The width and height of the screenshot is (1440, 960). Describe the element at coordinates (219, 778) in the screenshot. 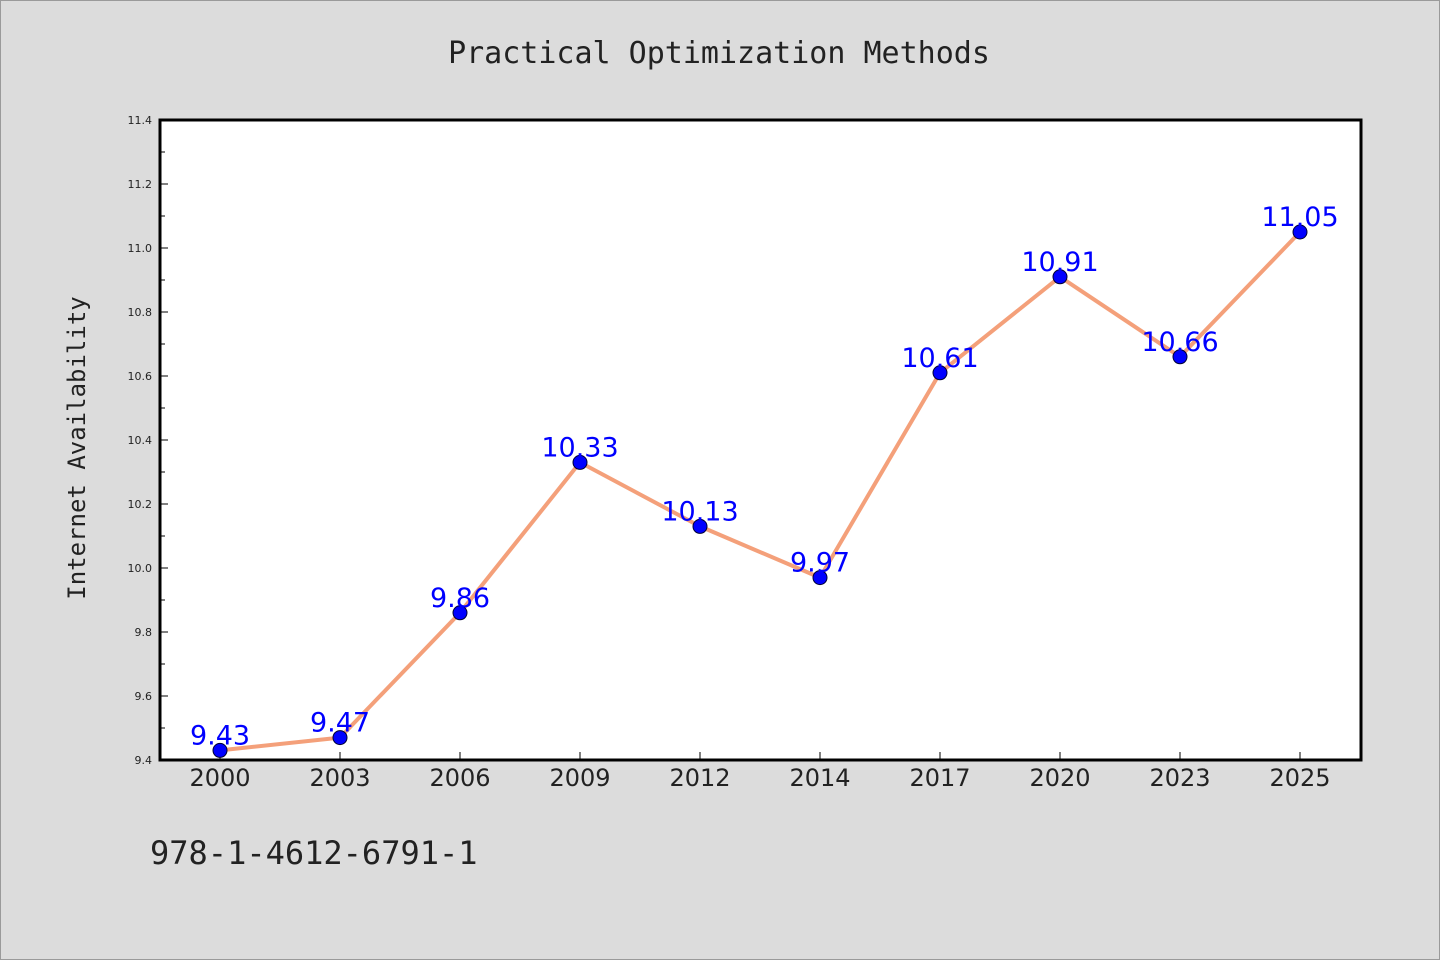

I see `x-tick-label: 2000` at that location.